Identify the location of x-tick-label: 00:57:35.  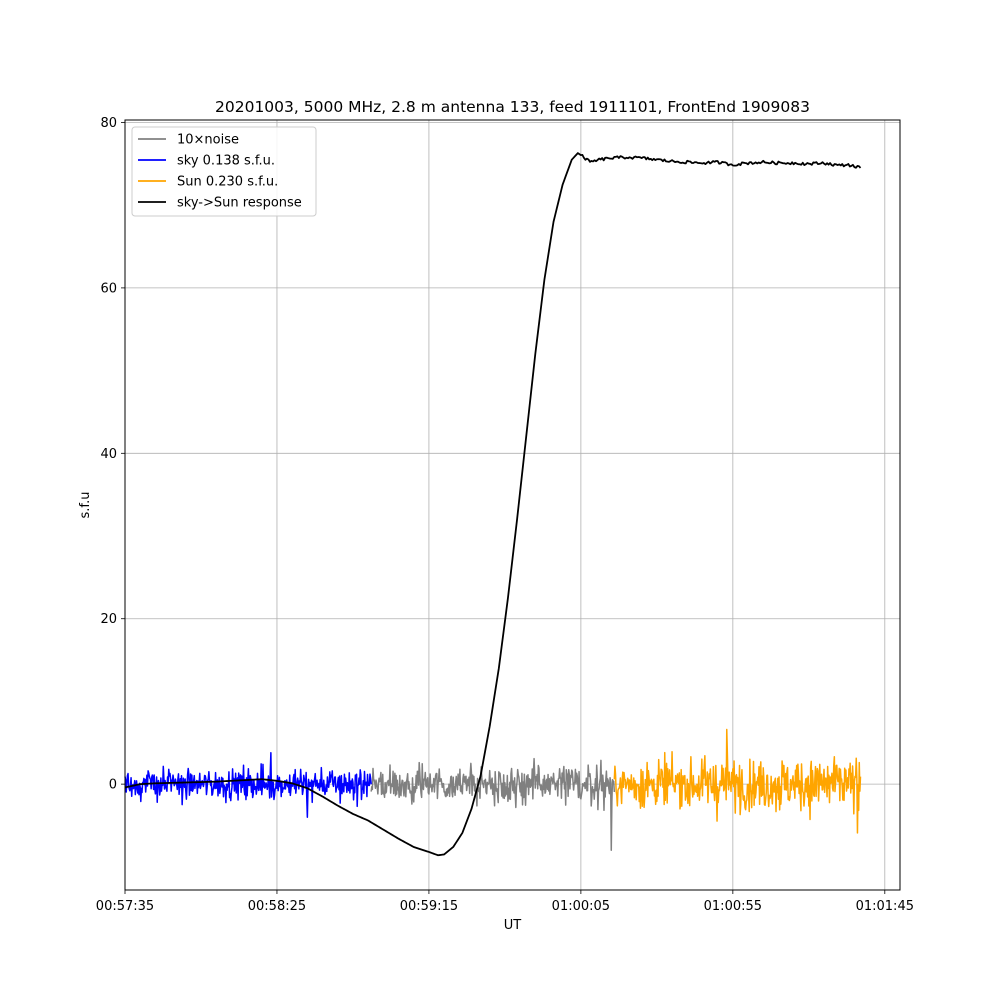
(125, 906).